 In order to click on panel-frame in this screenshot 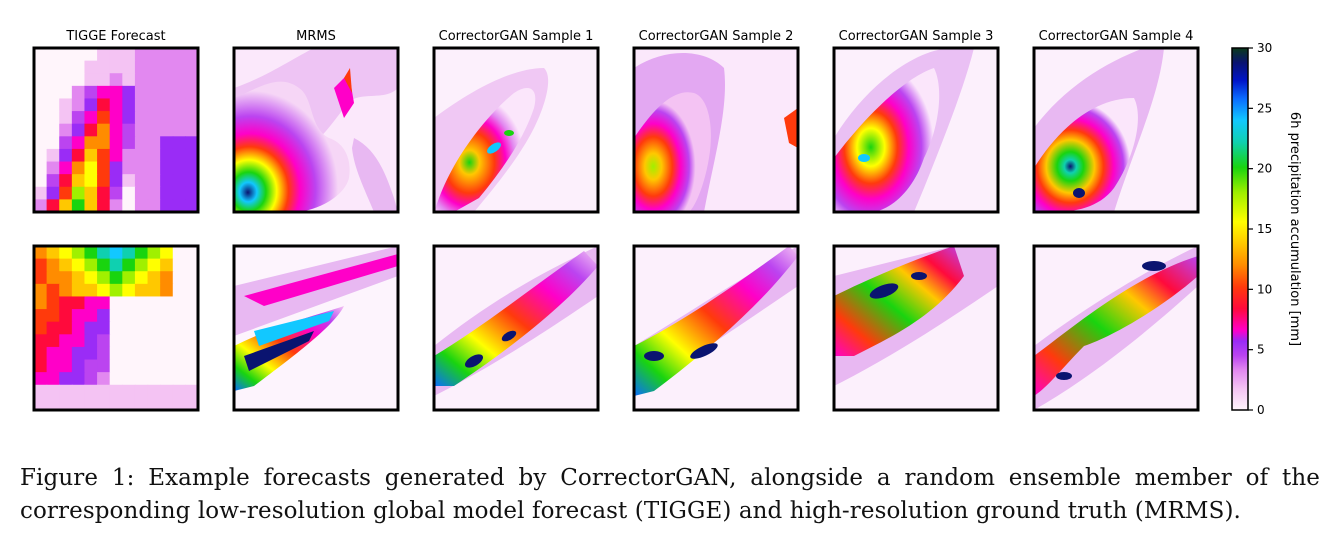, I will do `click(516, 328)`.